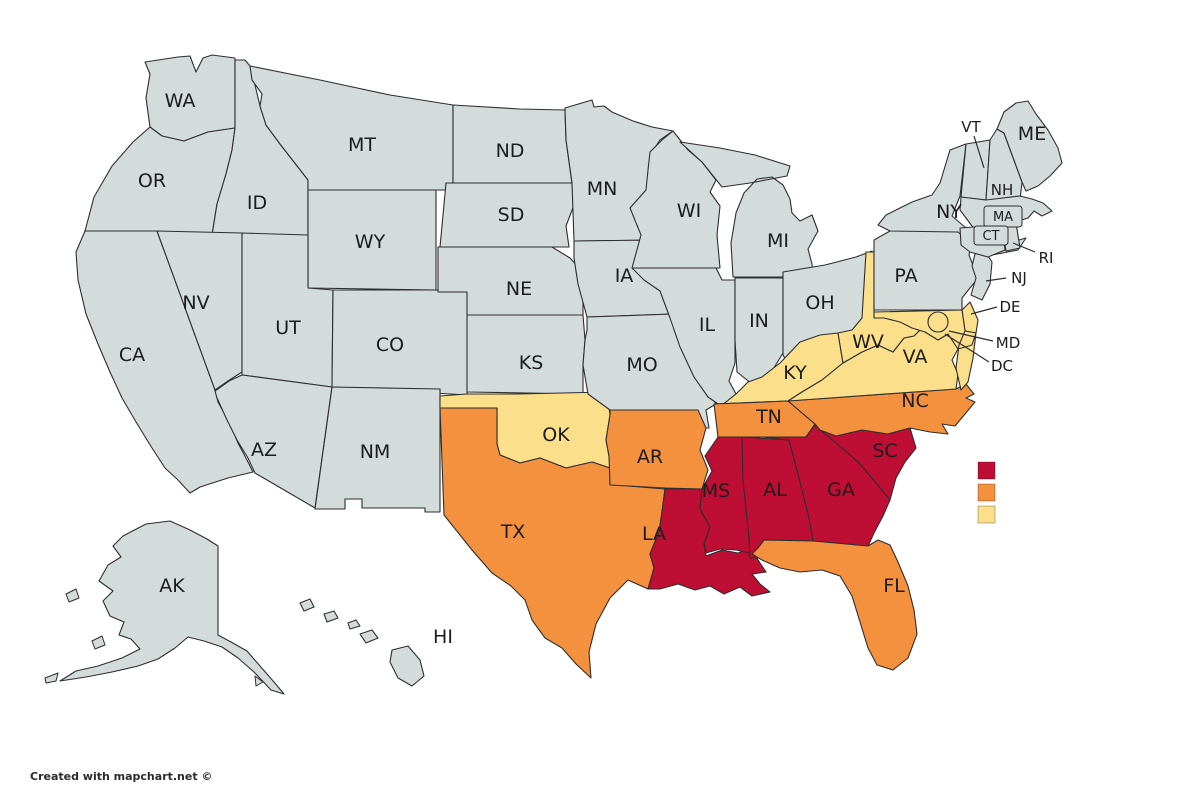  I want to click on legend-swatch-orange, so click(986, 492).